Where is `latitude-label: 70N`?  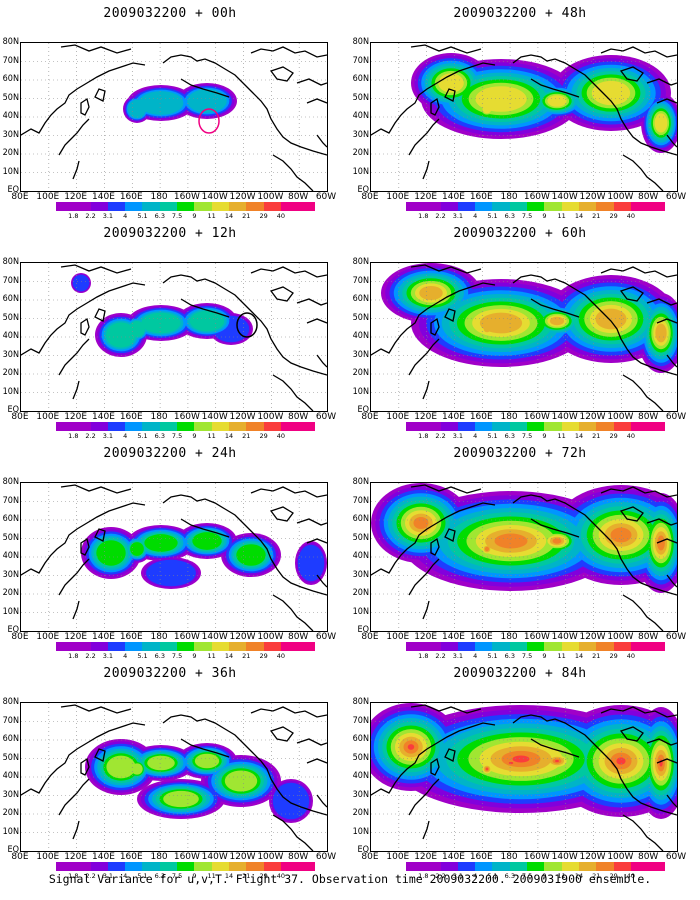
latitude-label: 70N is located at coordinates (360, 60).